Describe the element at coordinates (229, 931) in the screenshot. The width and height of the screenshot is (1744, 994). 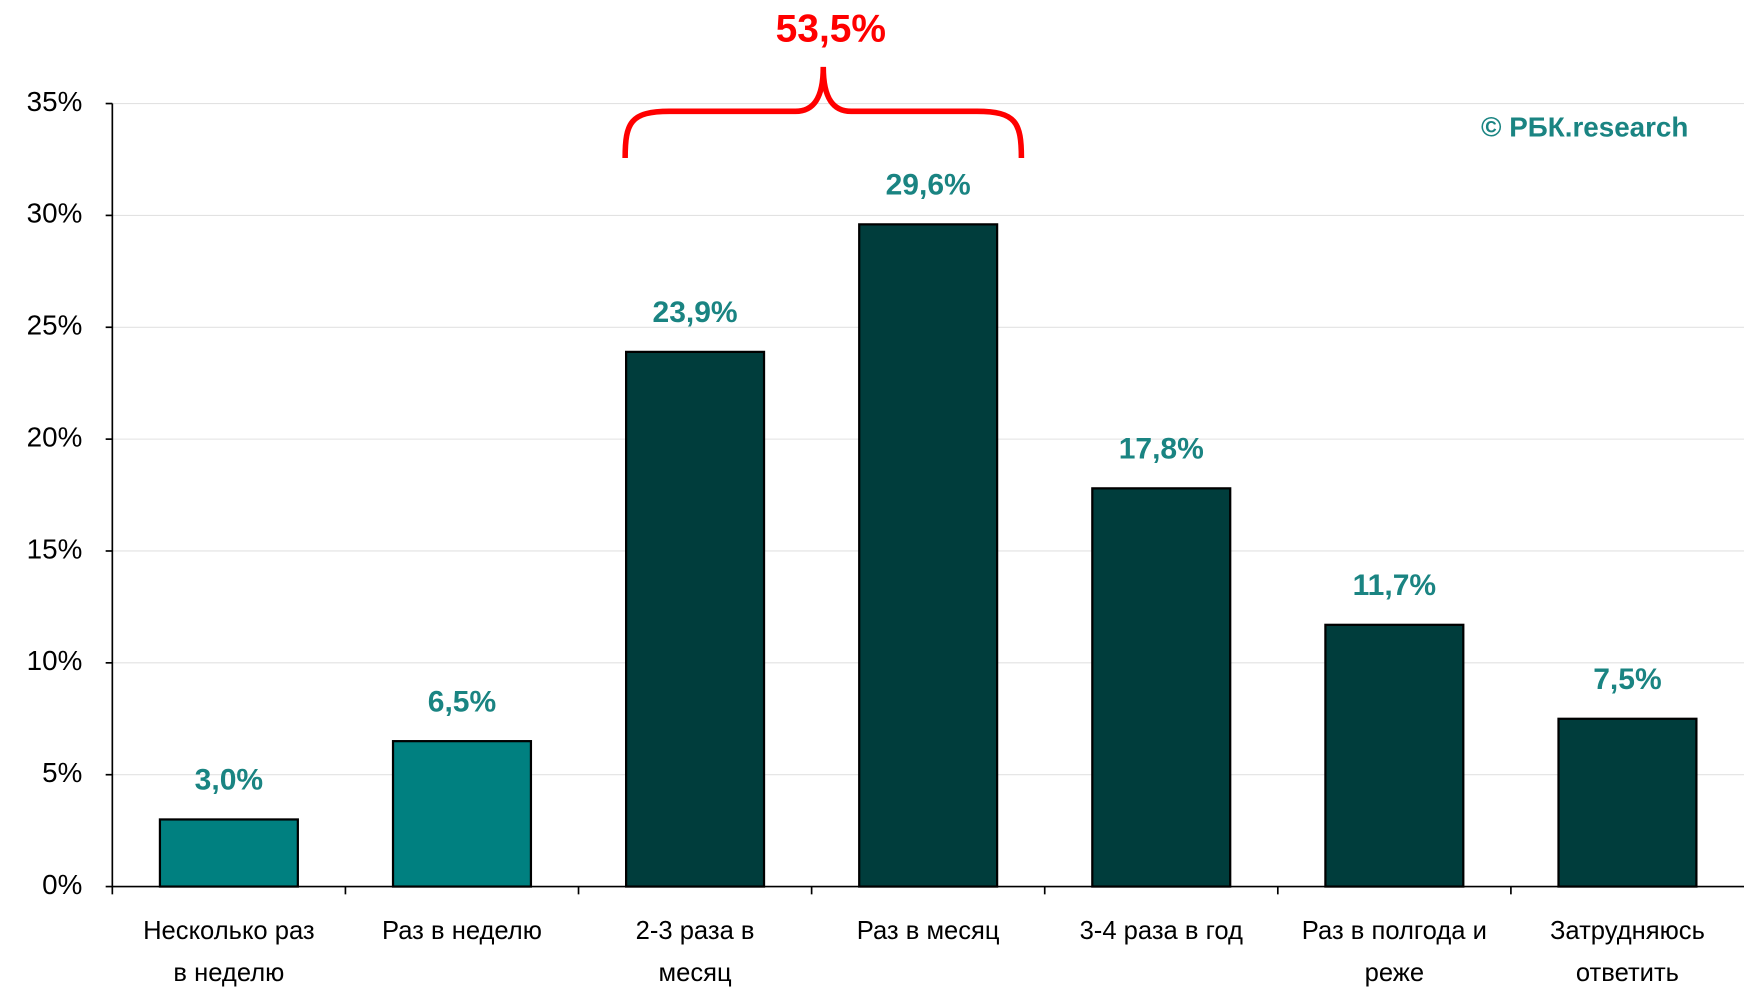
I see `x-tick-label: Несколько раз` at that location.